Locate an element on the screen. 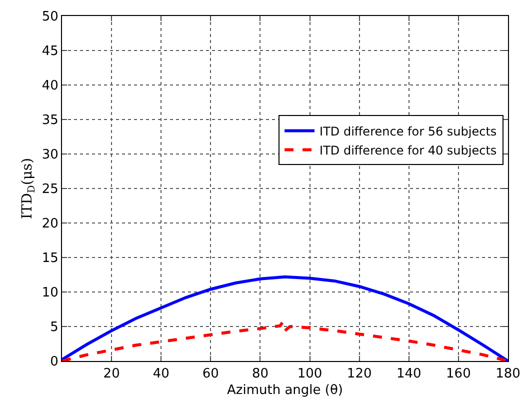 Image resolution: width=530 pixels, height=409 pixels. y-tick-label: 40 is located at coordinates (50, 86).